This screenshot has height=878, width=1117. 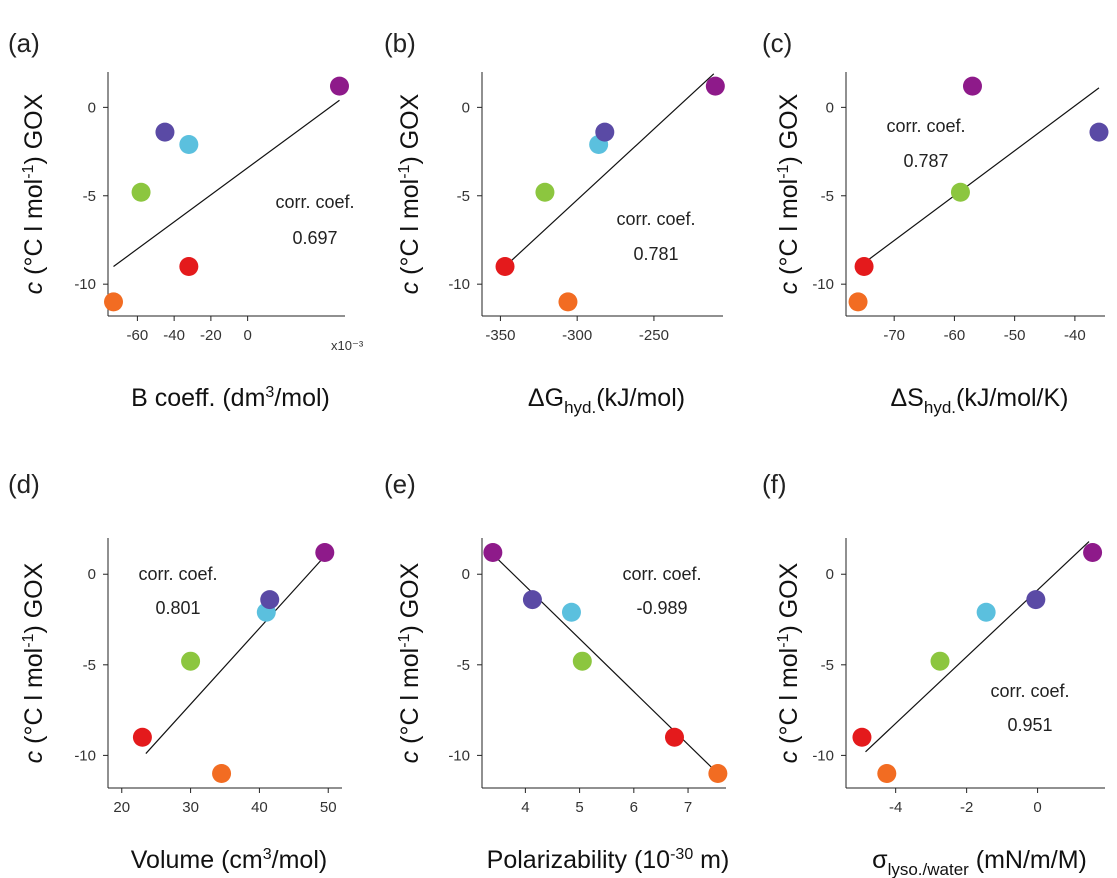 I want to click on corr-coef-value: 0.697, so click(x=314, y=238).